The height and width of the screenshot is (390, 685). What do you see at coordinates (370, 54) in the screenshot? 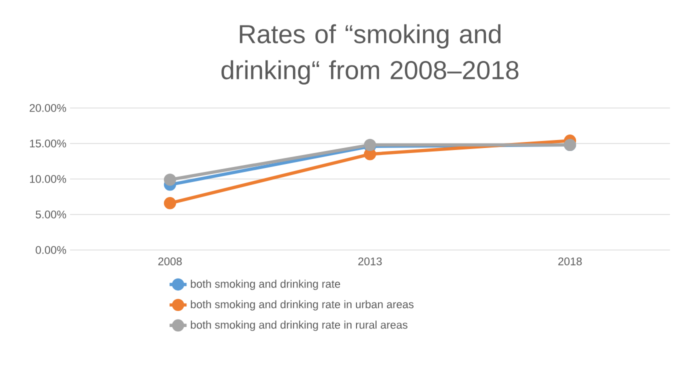
I see `chart-title: Rates of “smoking and drinking“ from 2008–2018` at bounding box center [370, 54].